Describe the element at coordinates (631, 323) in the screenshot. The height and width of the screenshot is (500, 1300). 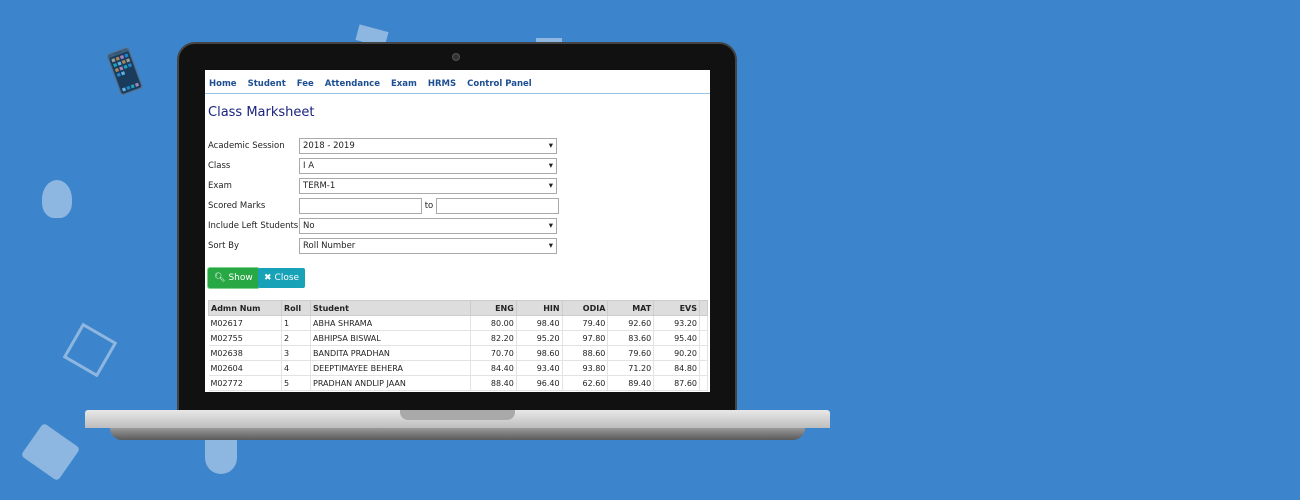
I see `table-cell: 92.60` at that location.